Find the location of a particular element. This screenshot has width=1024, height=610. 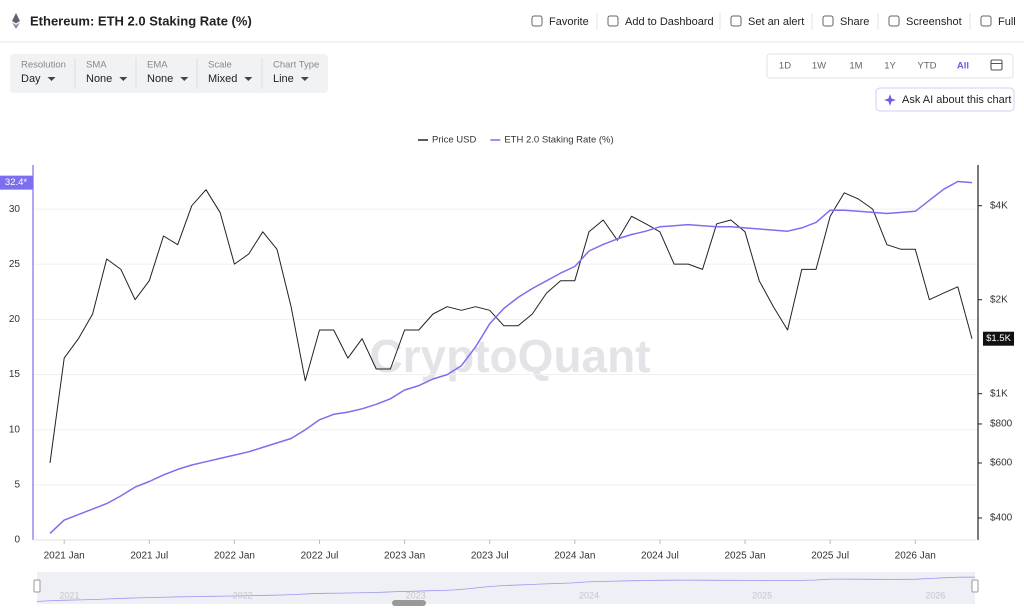

y2-tick-label: $400 is located at coordinates (1001, 518).